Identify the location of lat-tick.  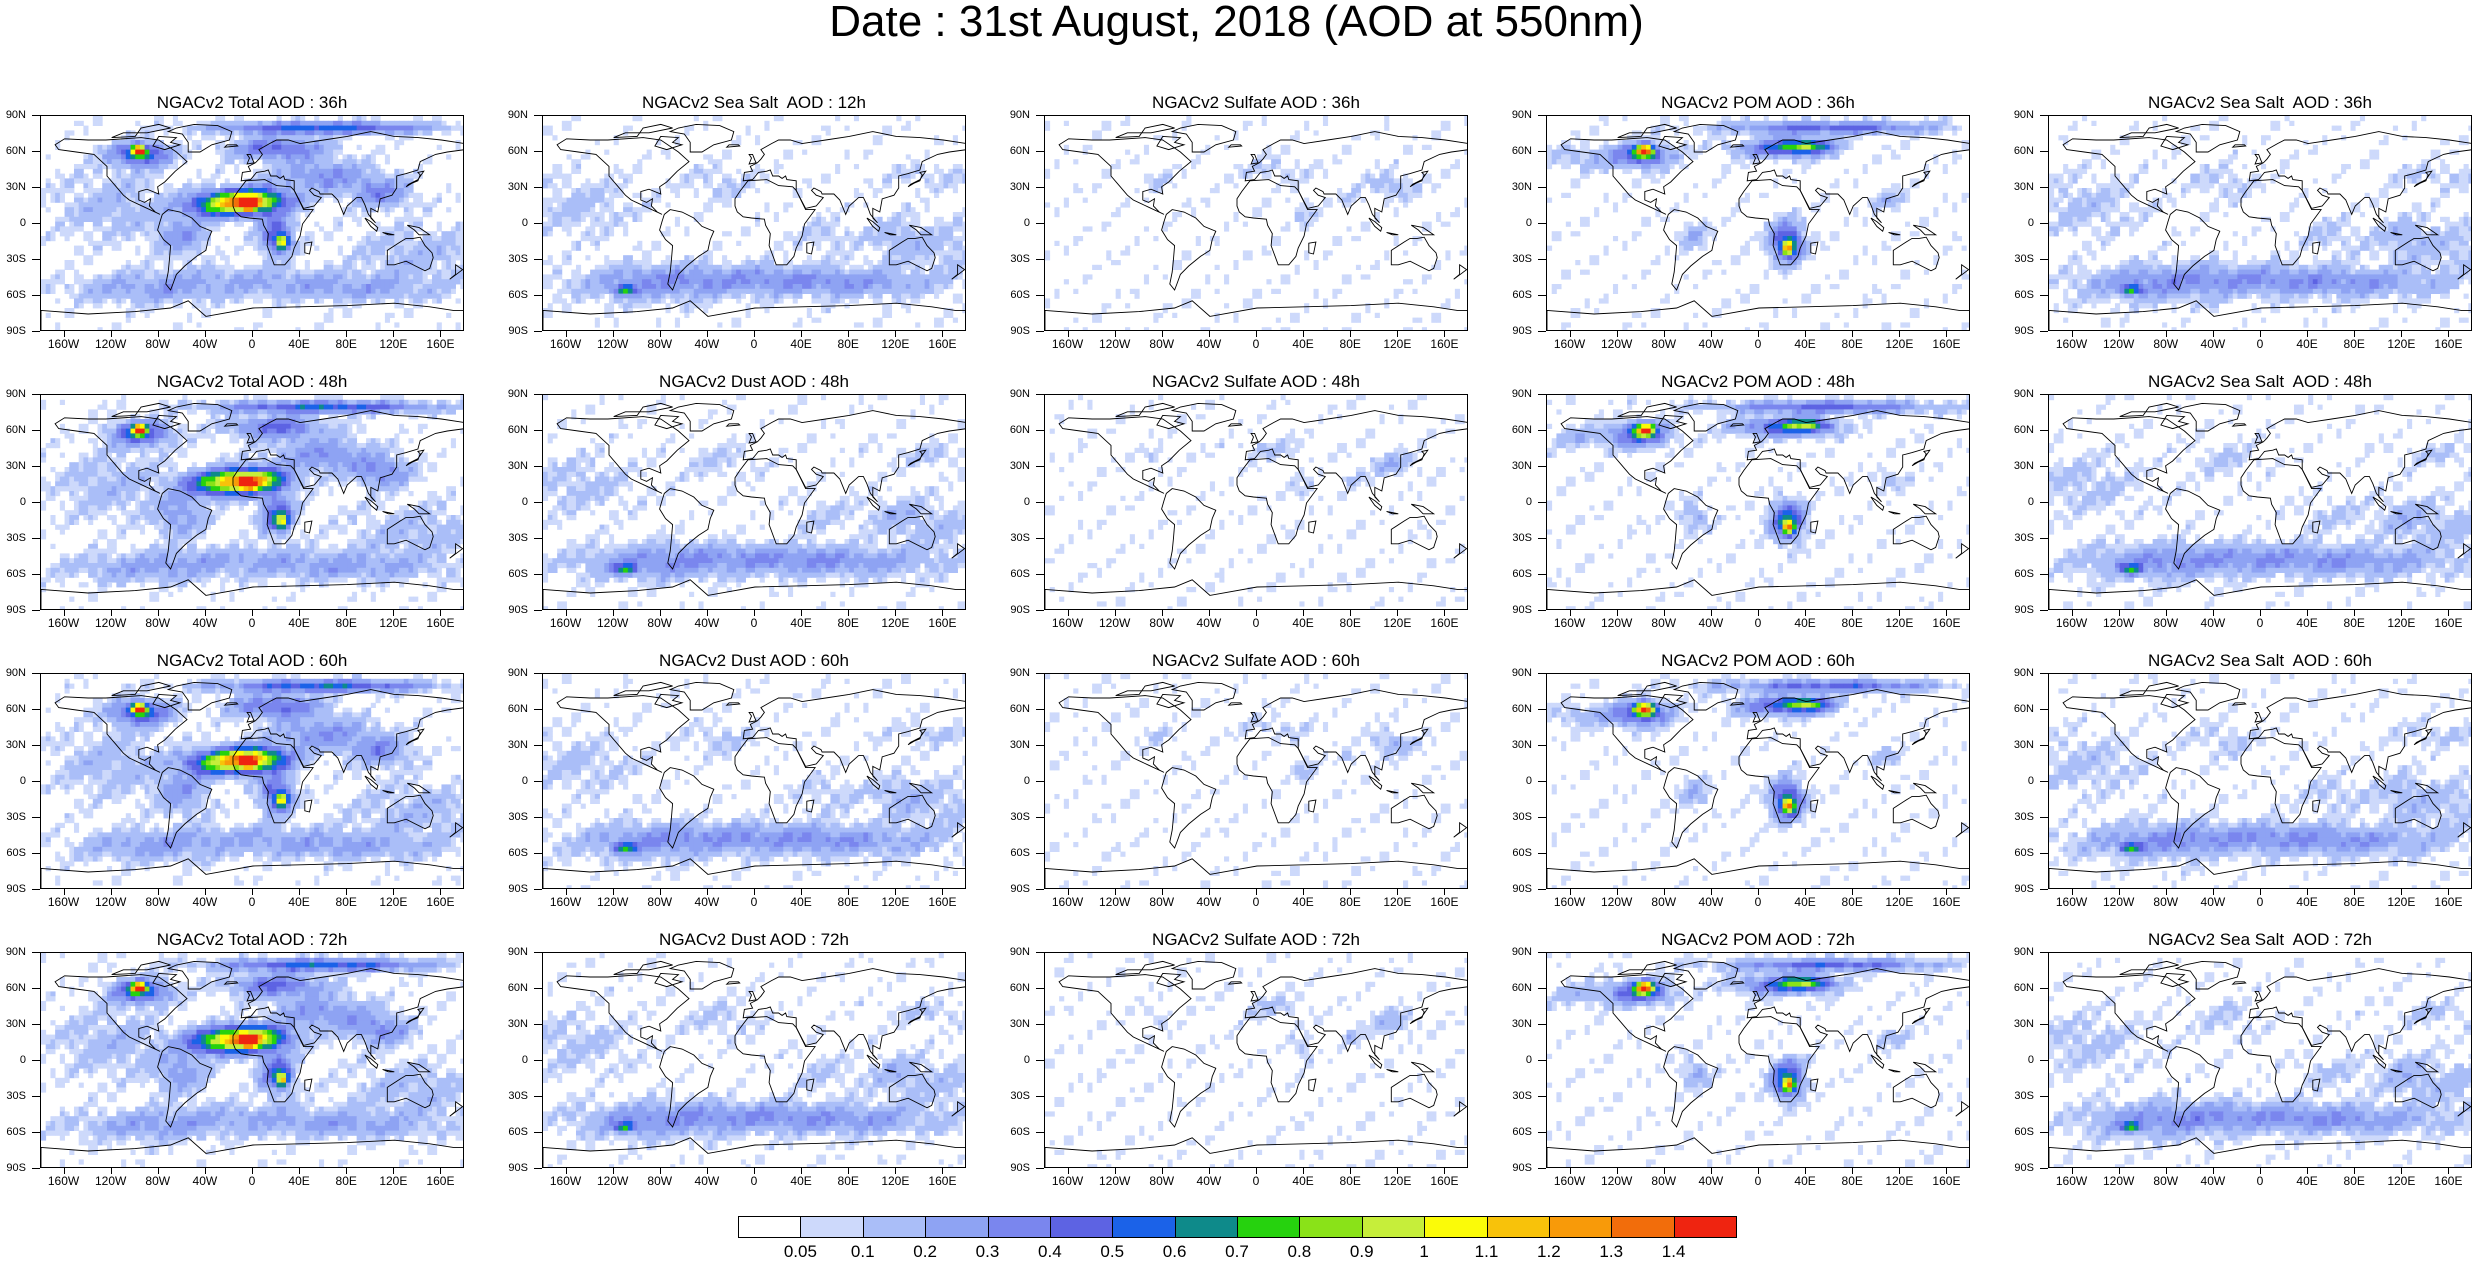
(36, 295).